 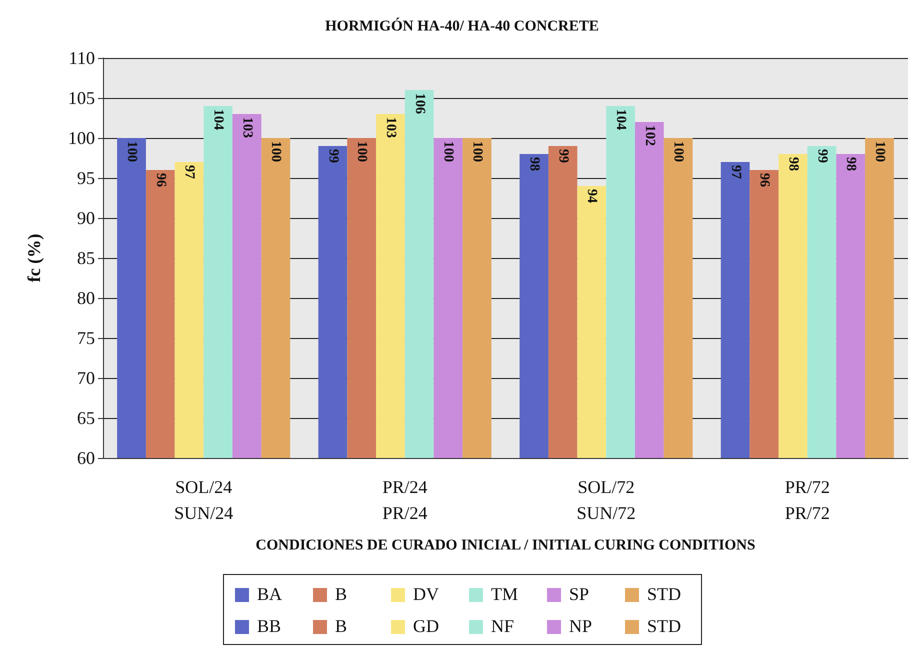 What do you see at coordinates (86, 378) in the screenshot?
I see `y-tick-label: 70` at bounding box center [86, 378].